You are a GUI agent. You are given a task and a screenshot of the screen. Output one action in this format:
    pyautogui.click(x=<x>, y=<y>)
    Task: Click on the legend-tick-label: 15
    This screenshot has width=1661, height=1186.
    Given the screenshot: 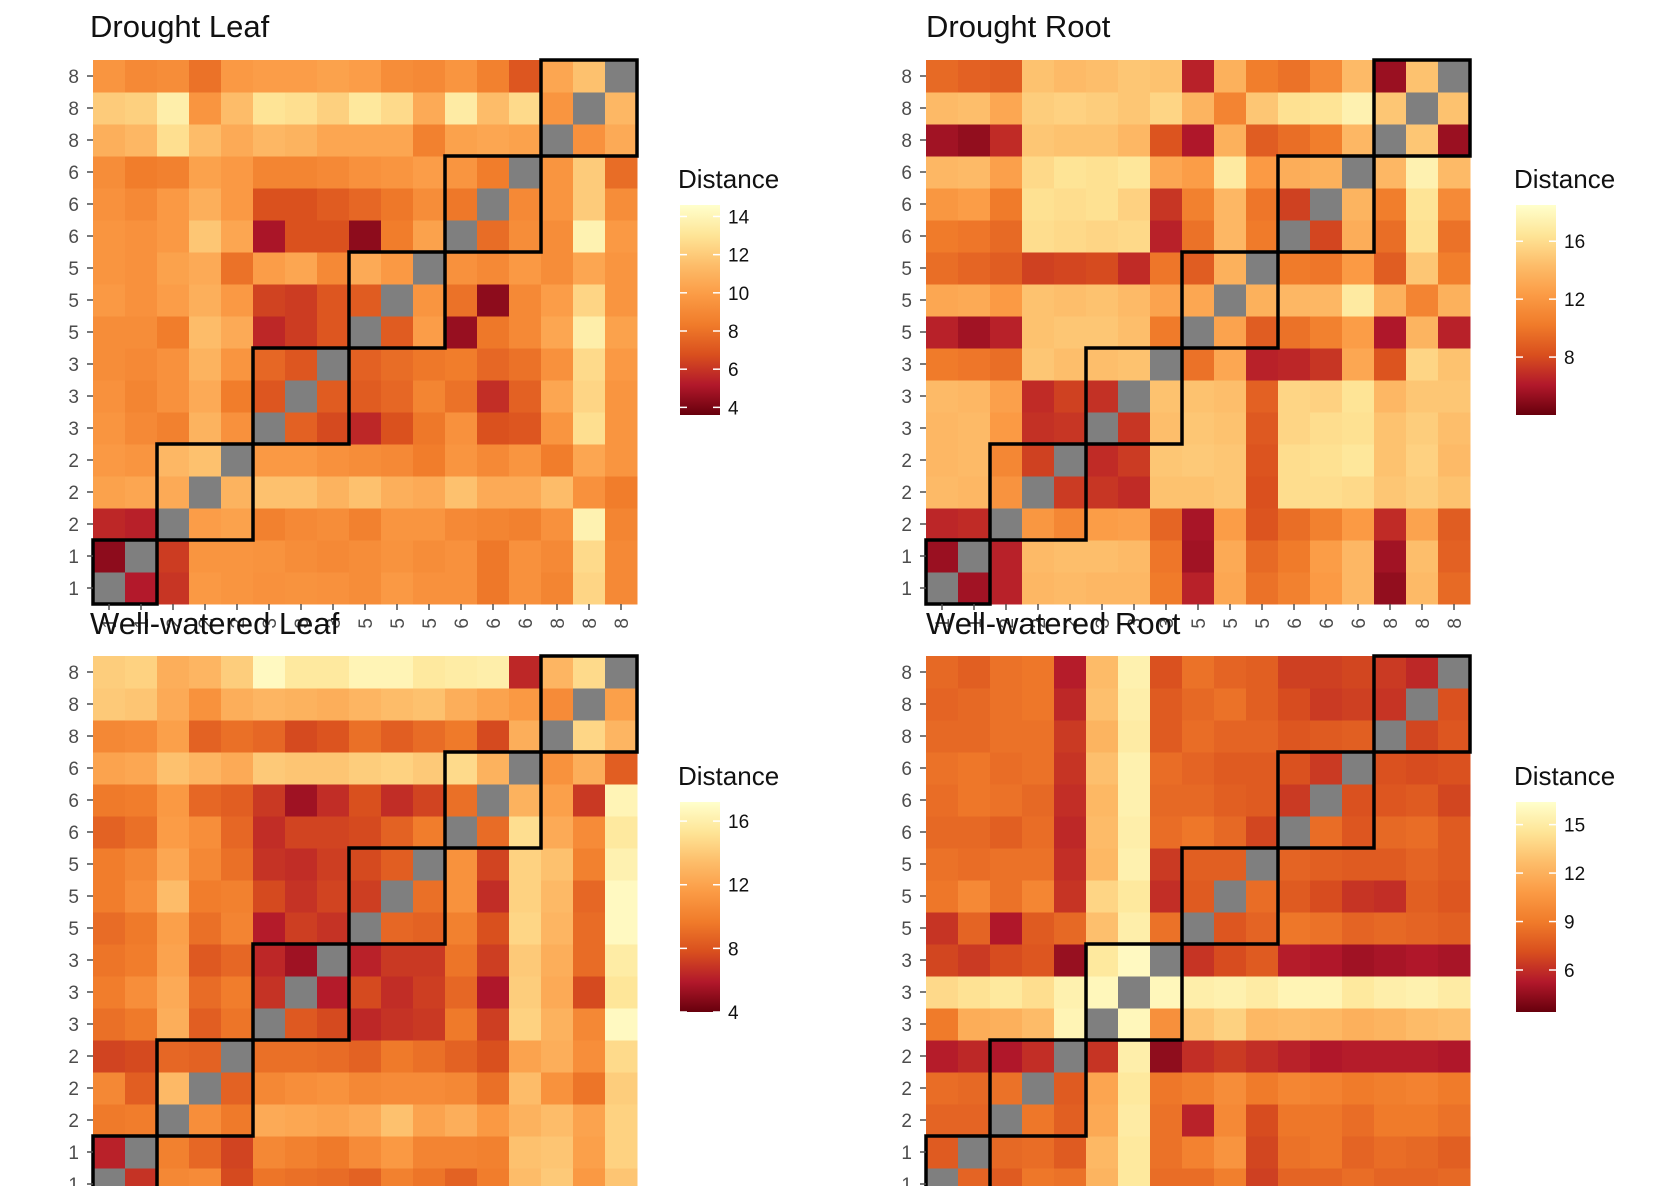 What is the action you would take?
    pyautogui.click(x=1574, y=826)
    